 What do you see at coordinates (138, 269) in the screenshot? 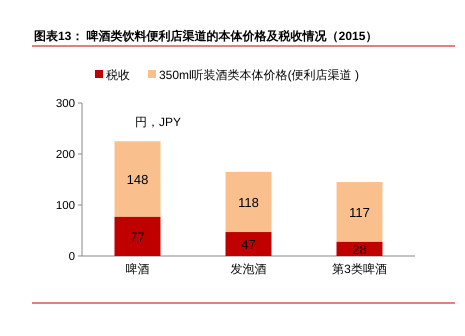
I see `x-tick-label: 啤酒` at bounding box center [138, 269].